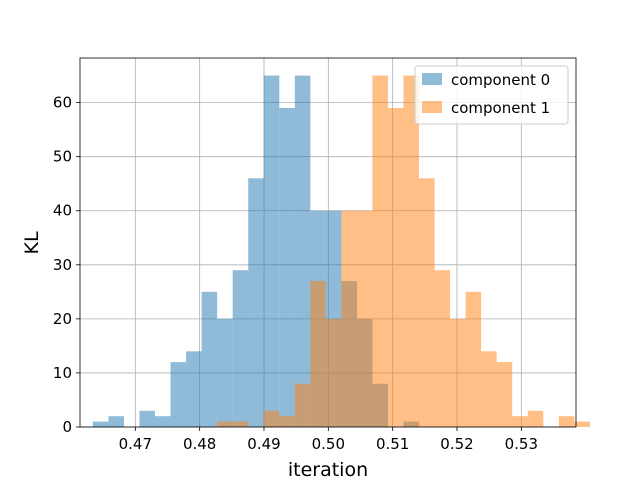 Image resolution: width=640 pixels, height=480 pixels. Describe the element at coordinates (328, 469) in the screenshot. I see `x-axis-label: iteration` at that location.